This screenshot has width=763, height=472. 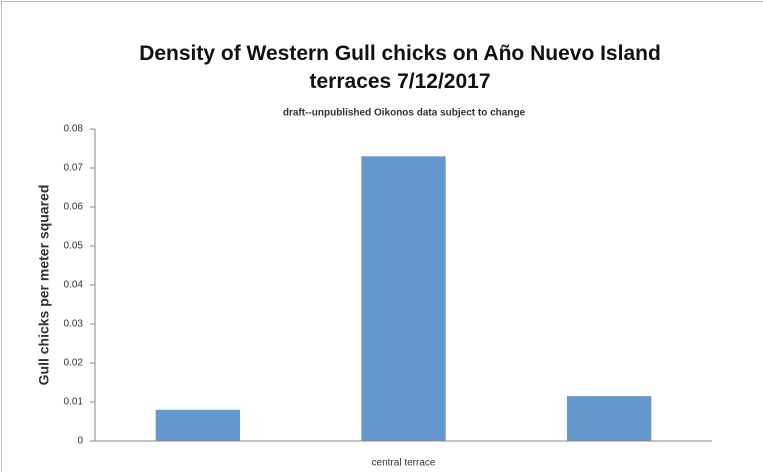 What do you see at coordinates (74, 285) in the screenshot?
I see `y-tick-label: 0.04` at bounding box center [74, 285].